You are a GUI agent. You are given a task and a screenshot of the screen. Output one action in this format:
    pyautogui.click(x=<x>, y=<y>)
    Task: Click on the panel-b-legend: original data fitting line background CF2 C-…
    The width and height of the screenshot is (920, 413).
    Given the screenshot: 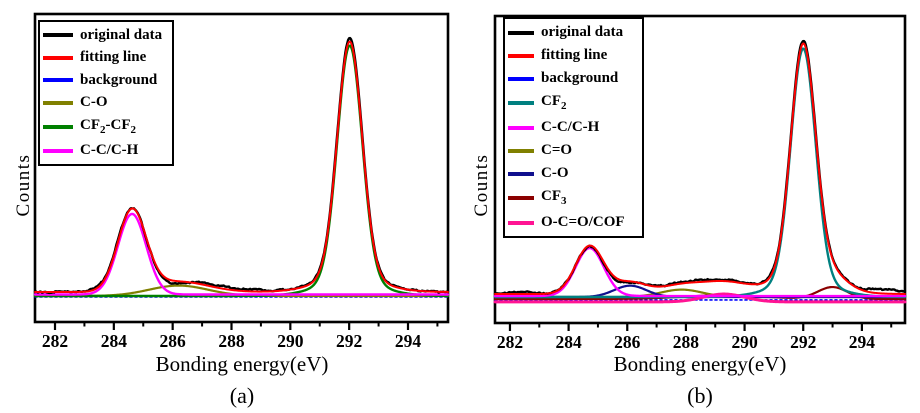 What is the action you would take?
    pyautogui.click(x=573, y=127)
    